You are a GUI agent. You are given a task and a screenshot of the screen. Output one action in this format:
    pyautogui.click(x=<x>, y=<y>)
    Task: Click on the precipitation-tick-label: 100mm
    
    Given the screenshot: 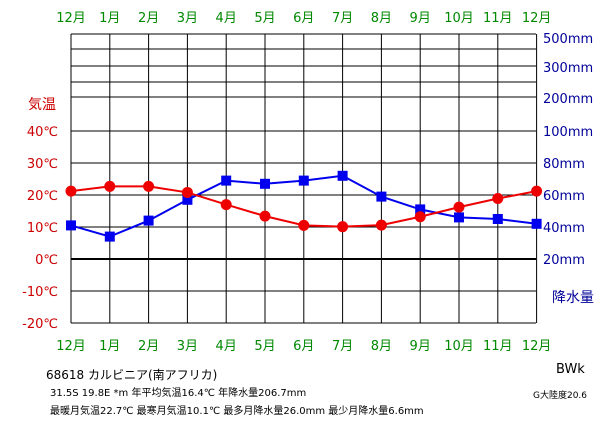 What is the action you would take?
    pyautogui.click(x=568, y=132)
    